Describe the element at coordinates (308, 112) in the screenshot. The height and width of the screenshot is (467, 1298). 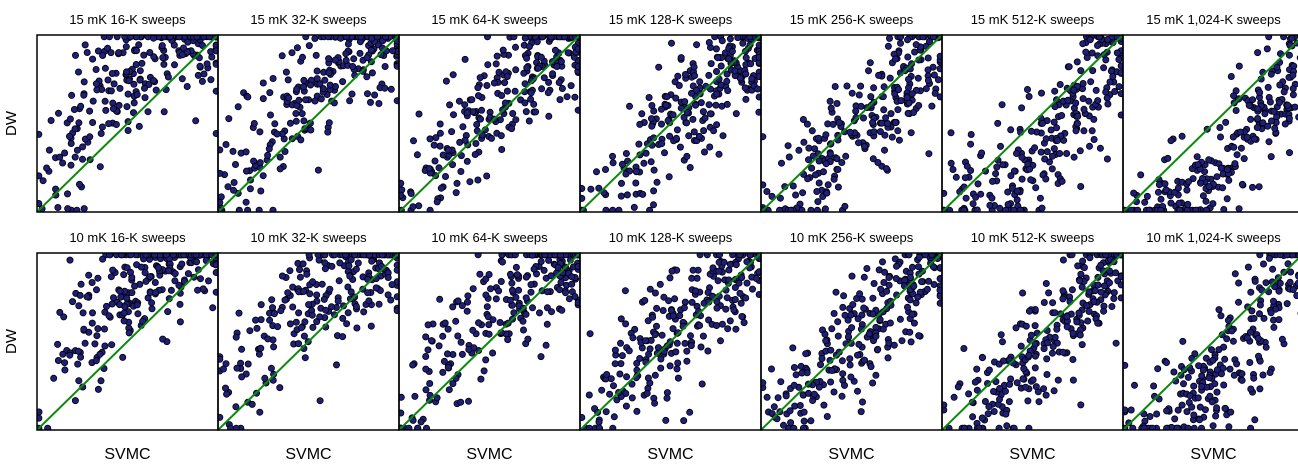
I see `scatter-panel: 15 mK 32-K sweeps` at that location.